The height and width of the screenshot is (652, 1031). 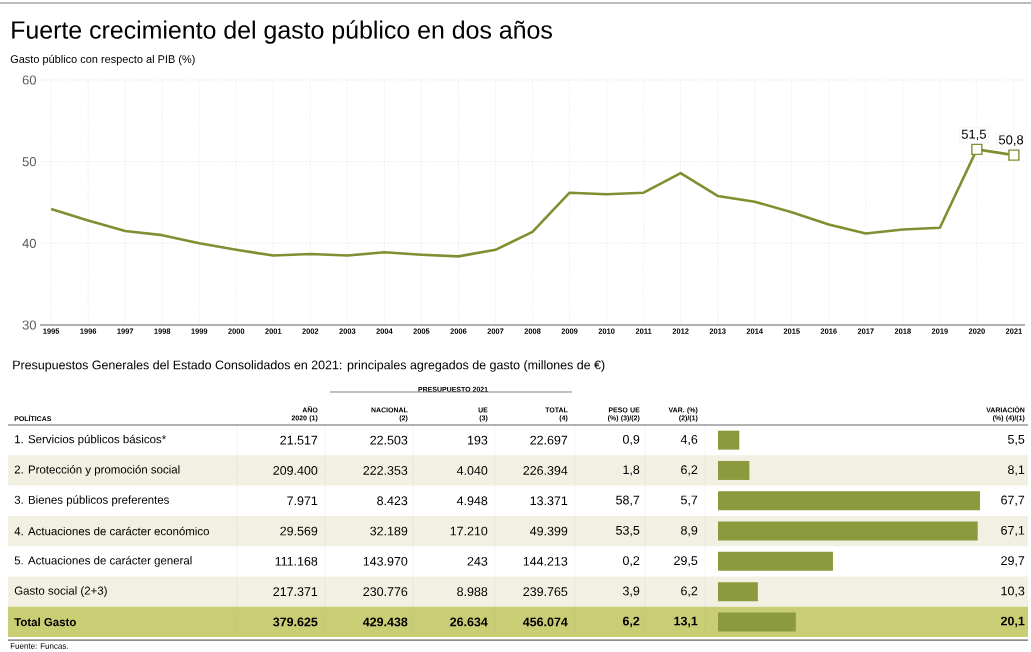 I want to click on chart-title: Fuerte crecimiento del gasto público en dos años, so click(x=282, y=32).